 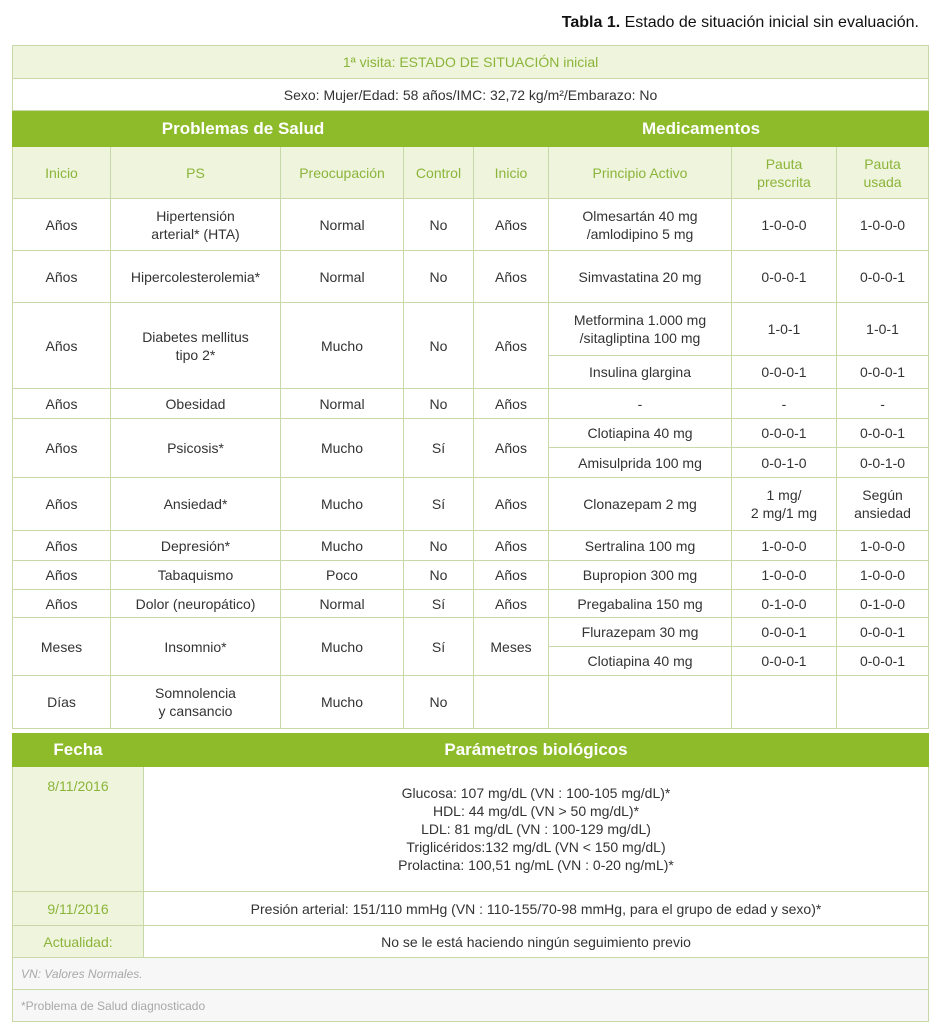 What do you see at coordinates (784, 172) in the screenshot?
I see `column-header: Pauta prescrita` at bounding box center [784, 172].